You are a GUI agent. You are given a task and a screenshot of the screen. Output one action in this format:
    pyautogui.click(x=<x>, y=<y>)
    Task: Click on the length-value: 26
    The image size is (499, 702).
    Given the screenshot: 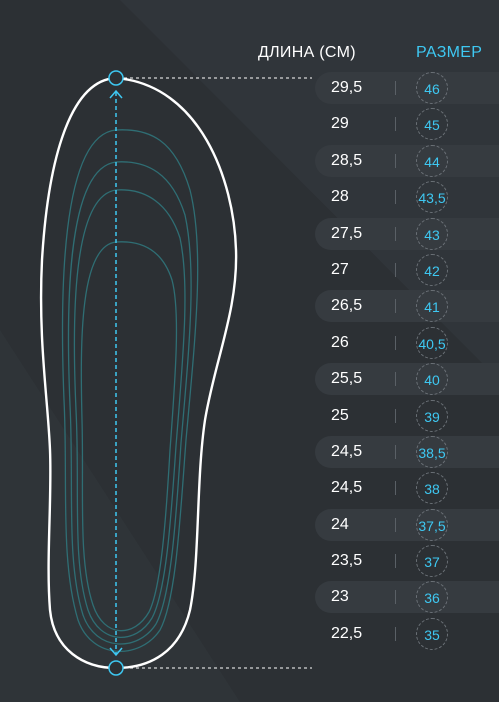 What is the action you would take?
    pyautogui.click(x=340, y=342)
    